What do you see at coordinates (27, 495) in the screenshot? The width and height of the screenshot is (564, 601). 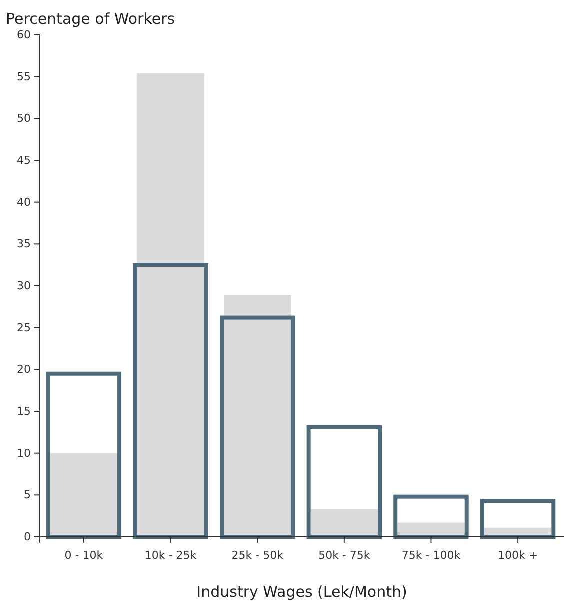 I see `y-tick-label: 5` at bounding box center [27, 495].